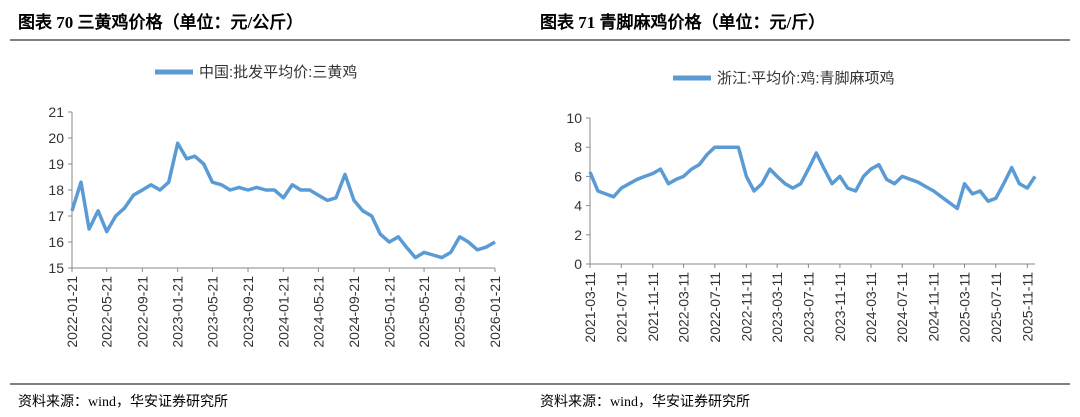  What do you see at coordinates (715, 307) in the screenshot?
I see `x-tick-label: 2022-07-11` at bounding box center [715, 307].